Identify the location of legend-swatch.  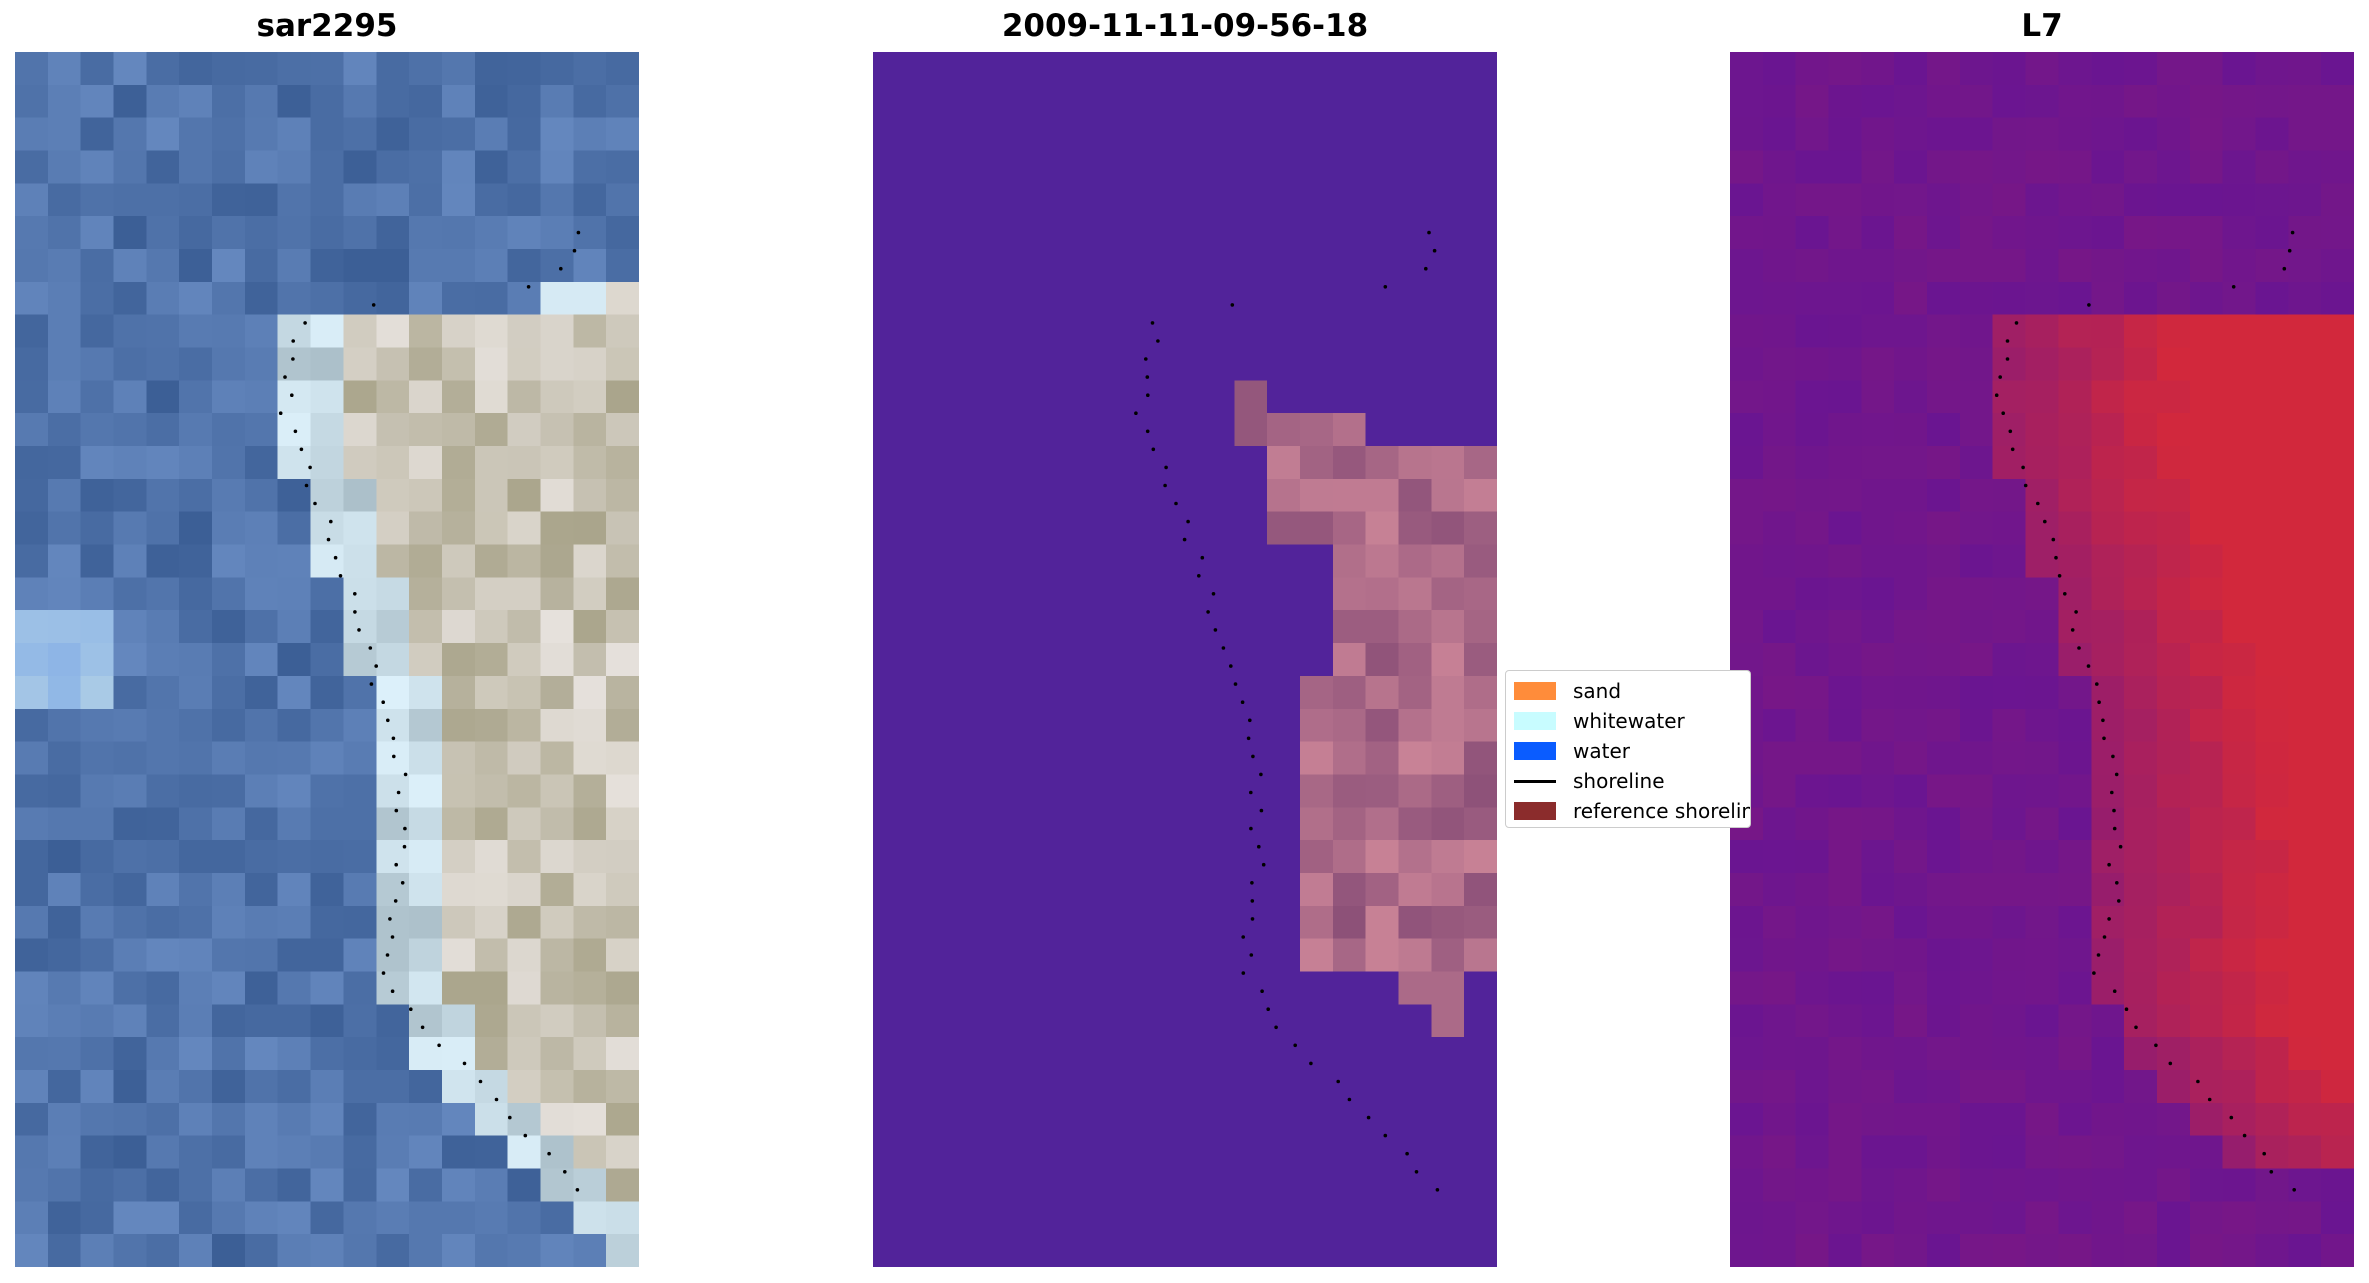
(1535, 751).